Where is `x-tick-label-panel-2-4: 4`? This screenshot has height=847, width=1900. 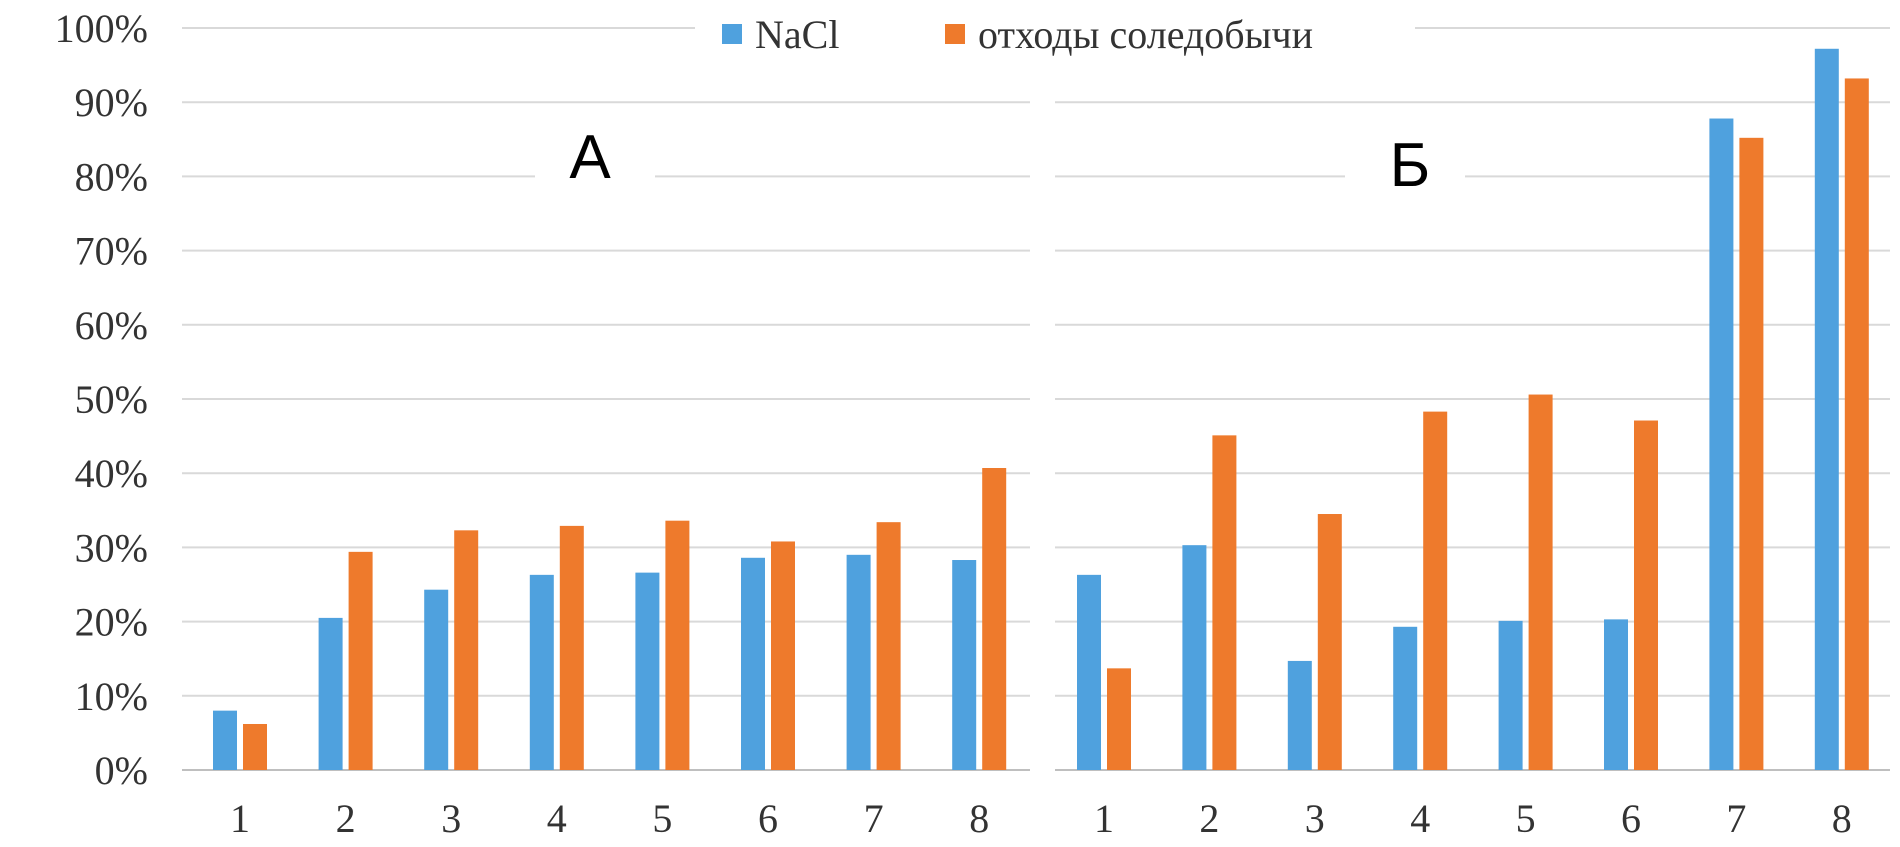 x-tick-label-panel-2-4: 4 is located at coordinates (1420, 818).